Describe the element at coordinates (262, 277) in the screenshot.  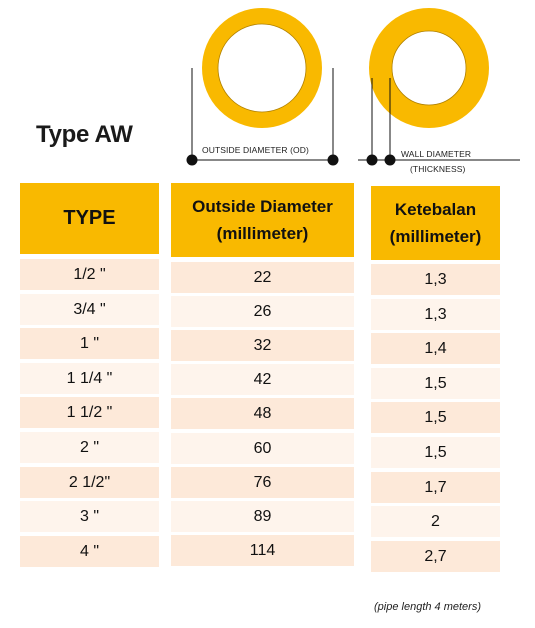
I see `od-cell: 22` at that location.